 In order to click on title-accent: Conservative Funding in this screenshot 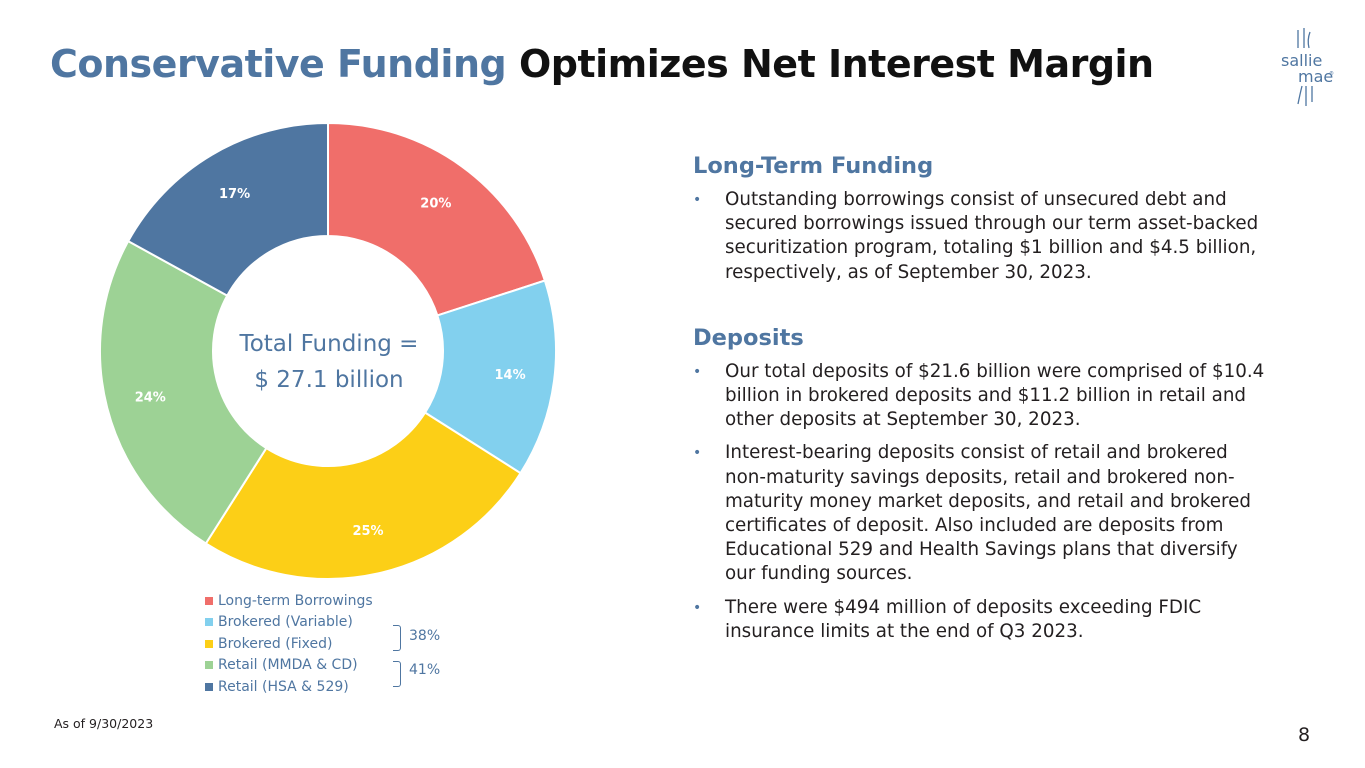, I will do `click(278, 64)`.